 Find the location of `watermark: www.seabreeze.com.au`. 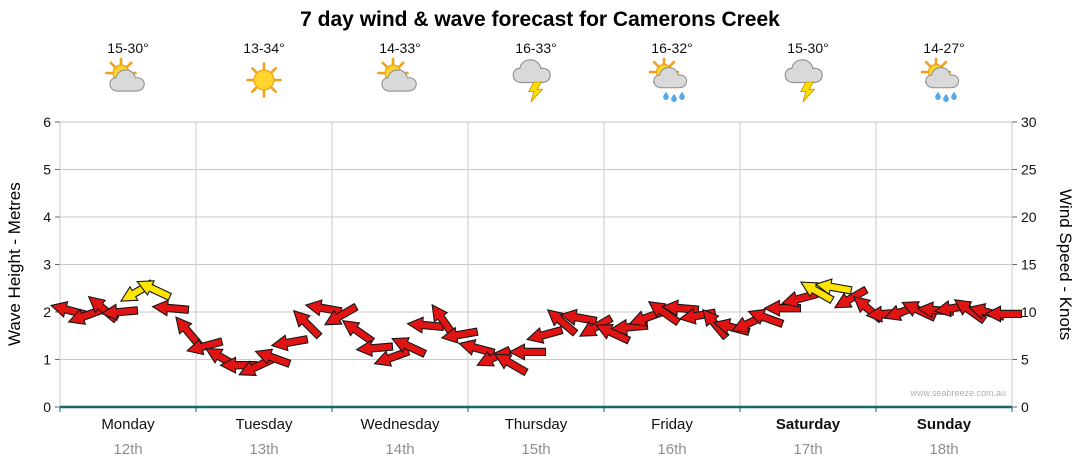

watermark: www.seabreeze.com.au is located at coordinates (958, 393).